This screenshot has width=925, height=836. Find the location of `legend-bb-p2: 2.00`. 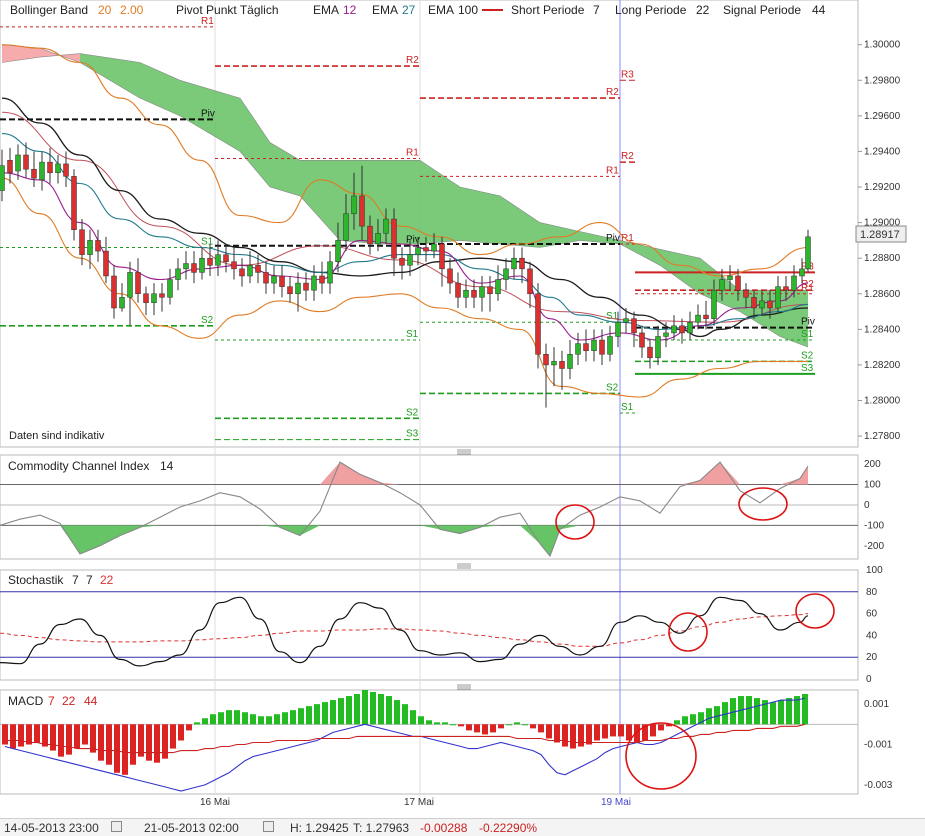

legend-bb-p2: 2.00 is located at coordinates (132, 10).